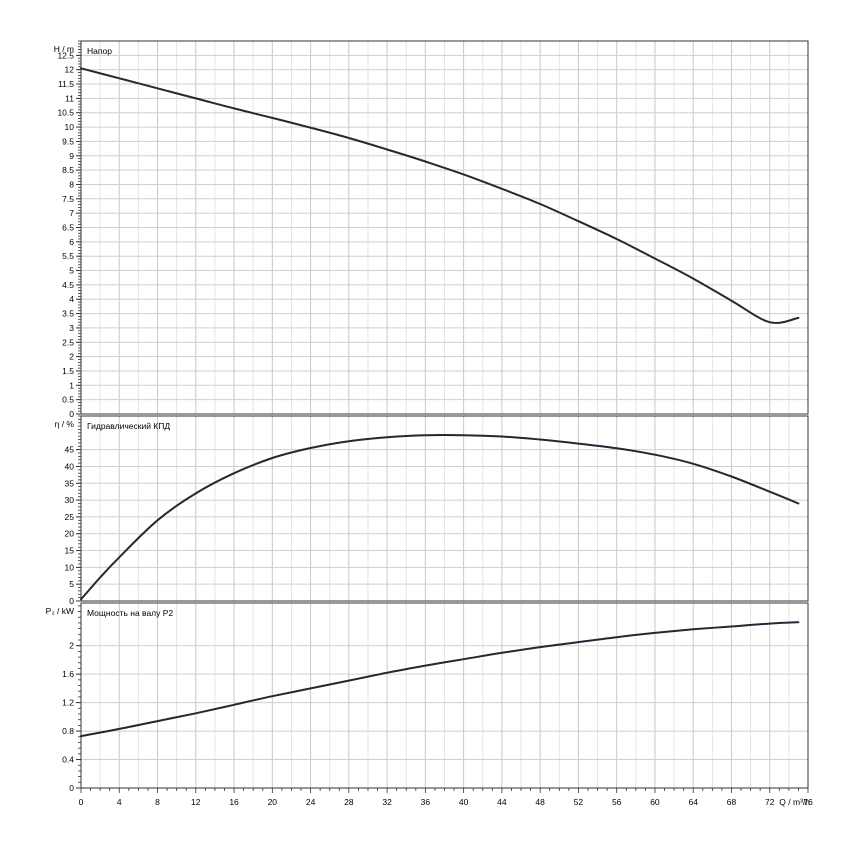 The image size is (850, 850). I want to click on x-tick-label: 16, so click(234, 802).